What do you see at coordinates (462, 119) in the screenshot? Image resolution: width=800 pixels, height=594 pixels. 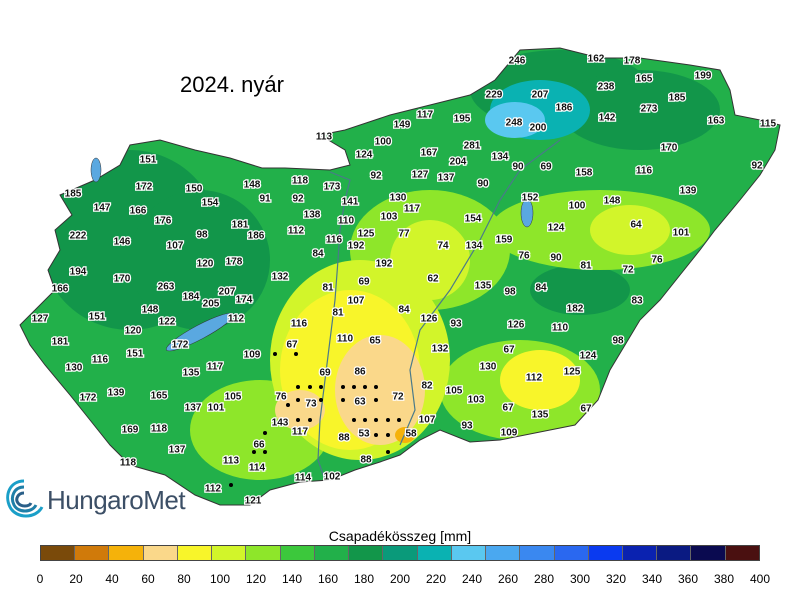 I see `station-value: 195` at bounding box center [462, 119].